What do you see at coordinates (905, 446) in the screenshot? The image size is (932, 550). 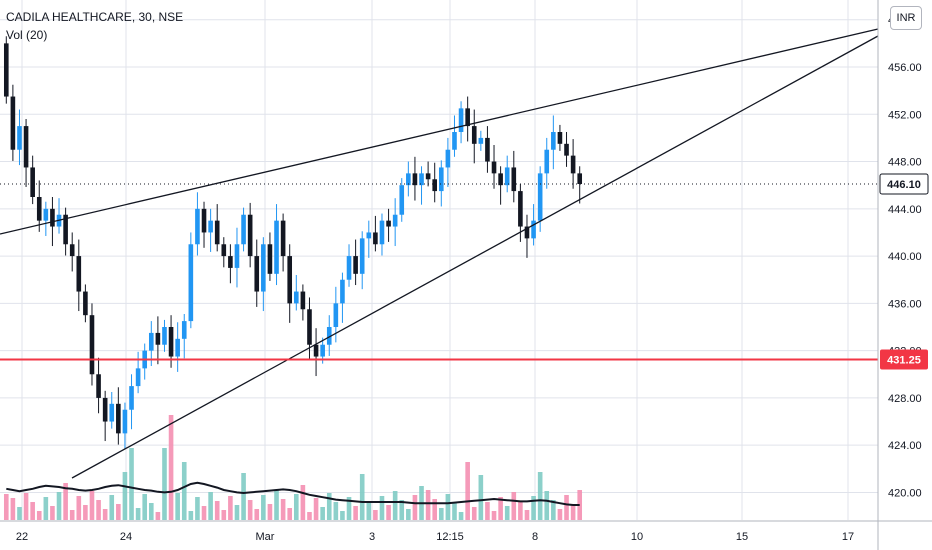 I see `price-tick-label: 424.00` at bounding box center [905, 446].